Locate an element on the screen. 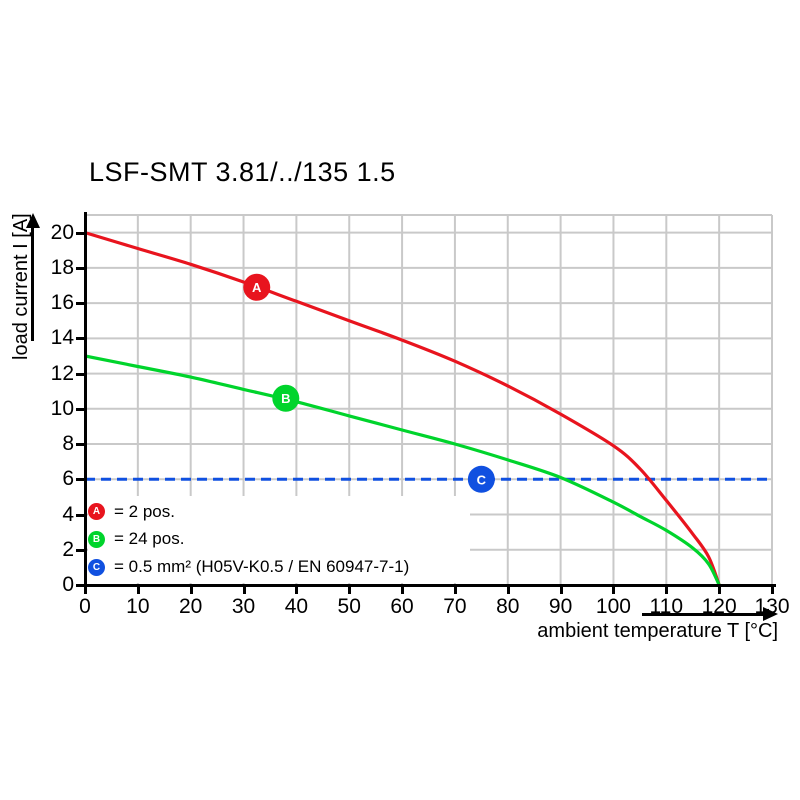 Image resolution: width=800 pixels, height=800 pixels. series-b-badge-icon: B is located at coordinates (96, 539).